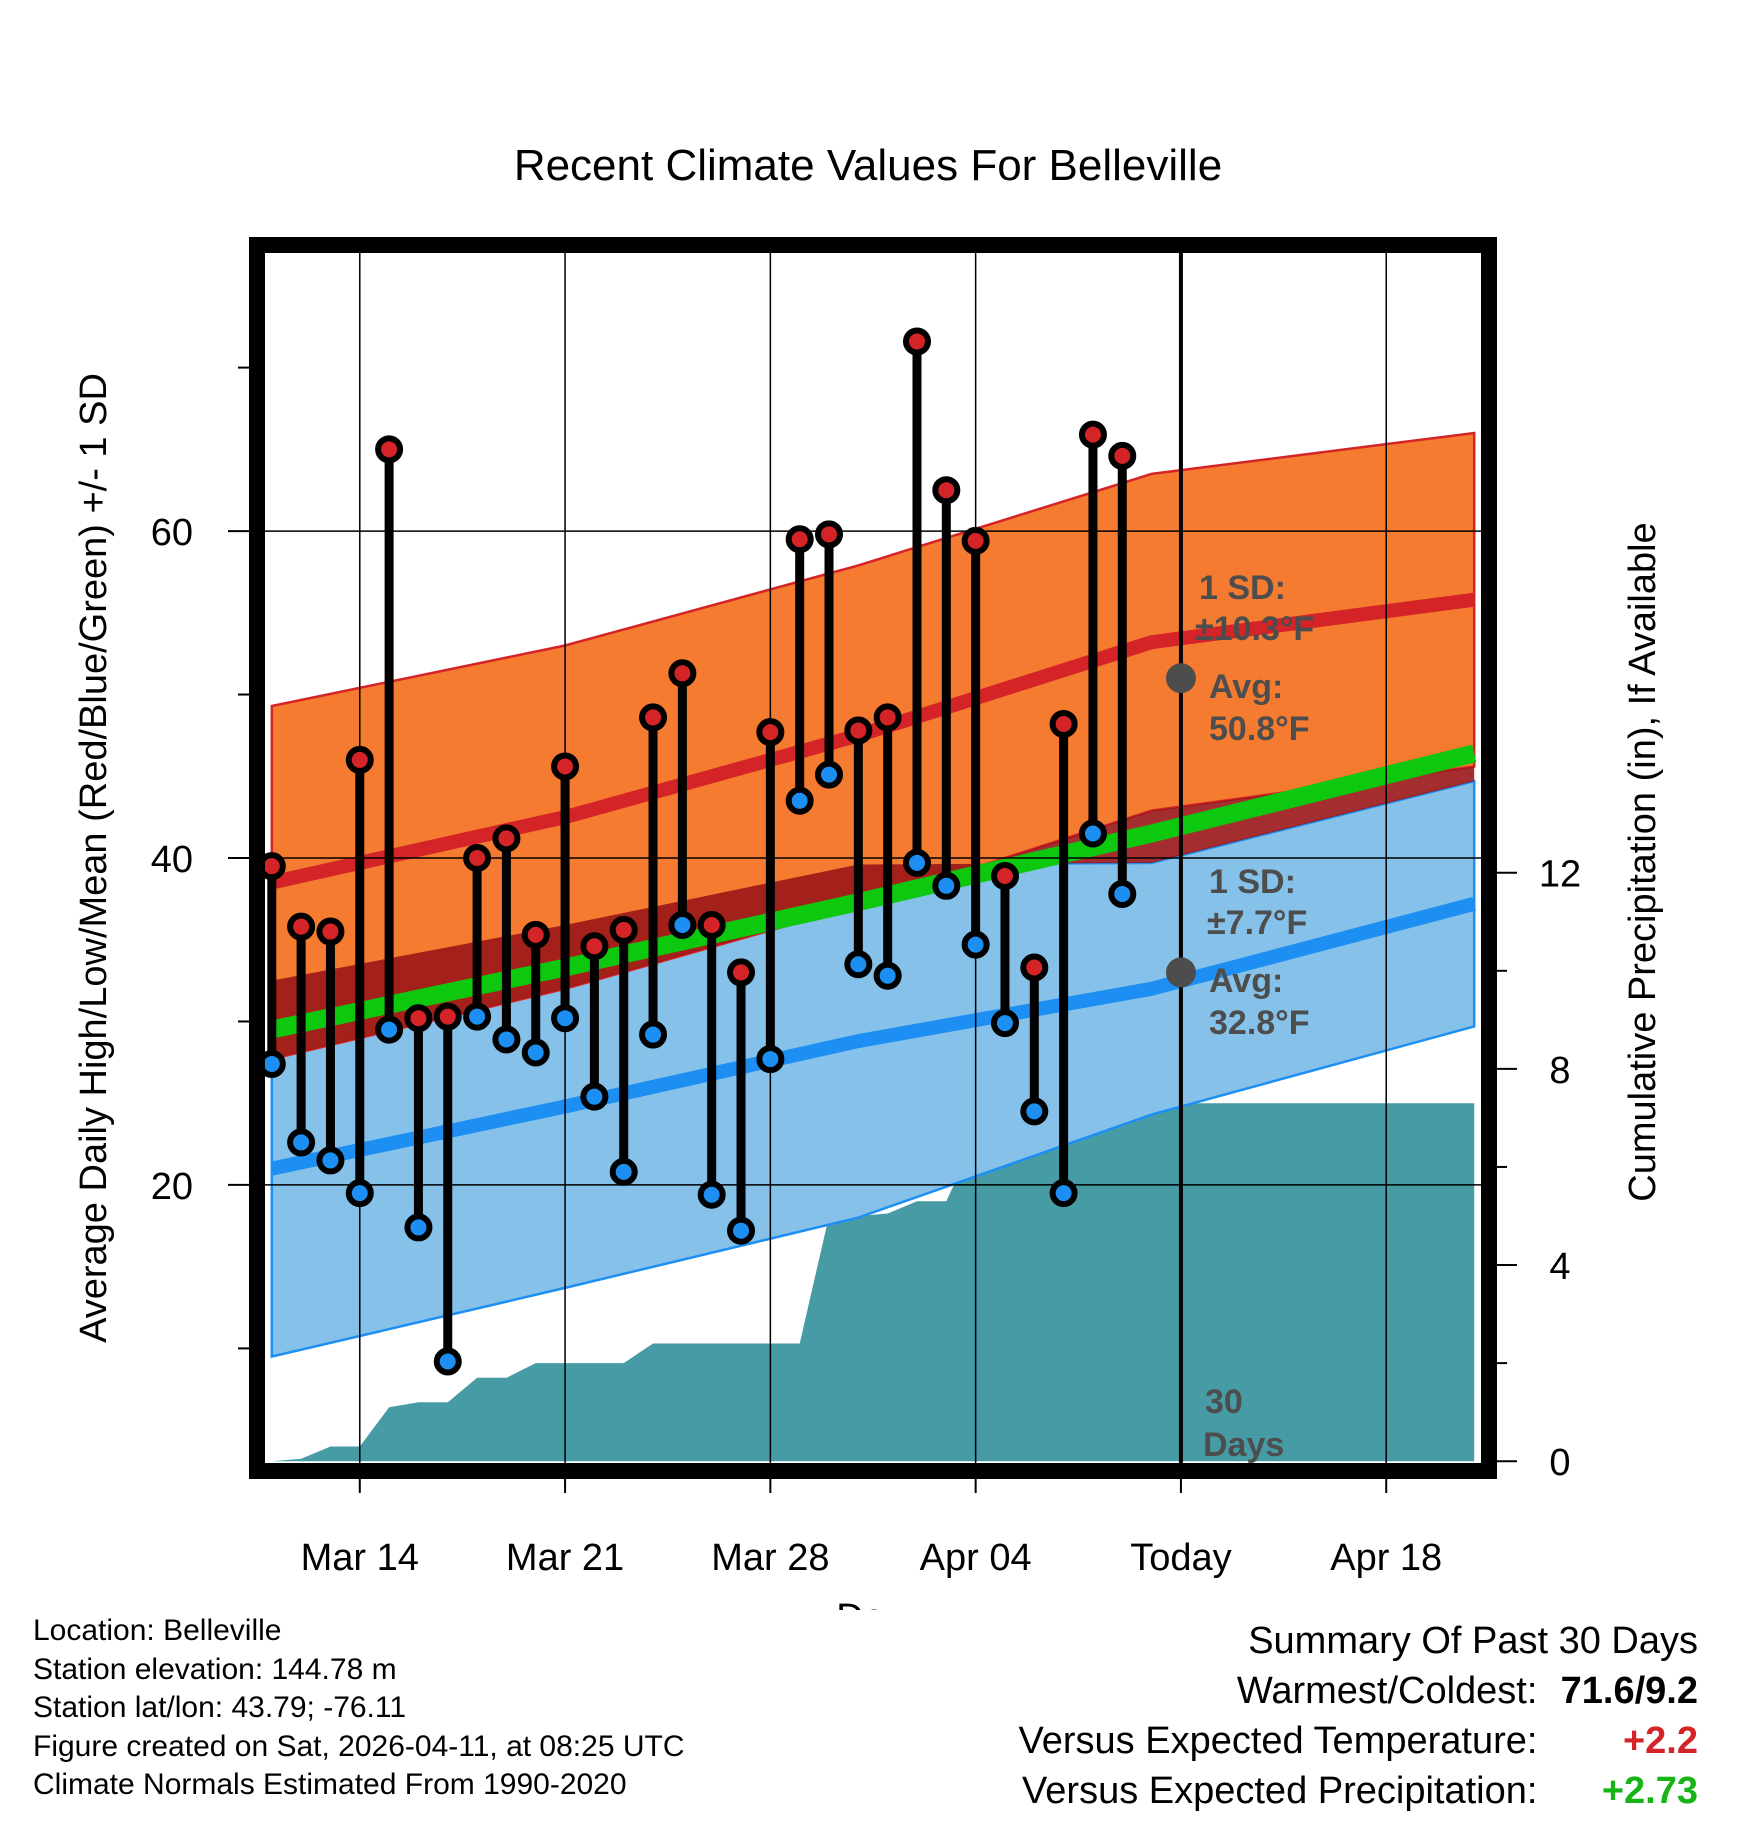 The width and height of the screenshot is (1748, 1828). I want to click on precip-departure-value: +2.73, so click(1649, 1791).